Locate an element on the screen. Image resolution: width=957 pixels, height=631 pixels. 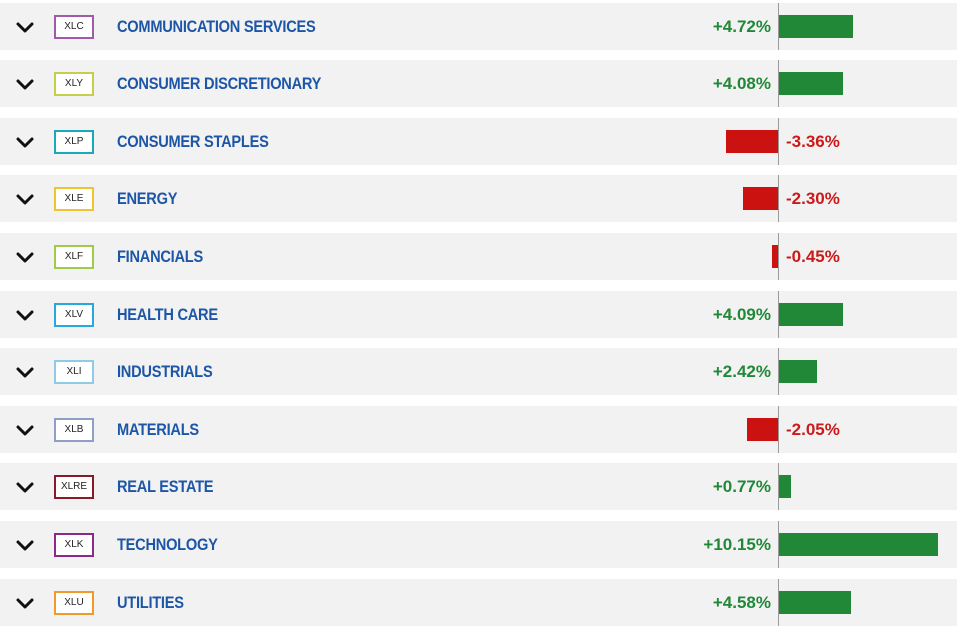
table-row: XLI INDUSTRIALS +2.42% is located at coordinates (478, 371).